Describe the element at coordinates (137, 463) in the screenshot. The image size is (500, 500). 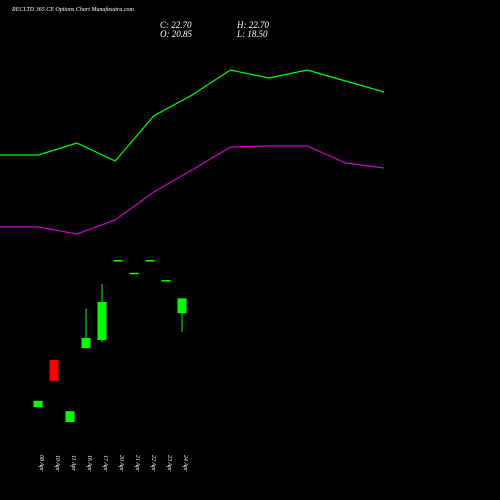
I see `x-tick-label: 21 Apr` at that location.